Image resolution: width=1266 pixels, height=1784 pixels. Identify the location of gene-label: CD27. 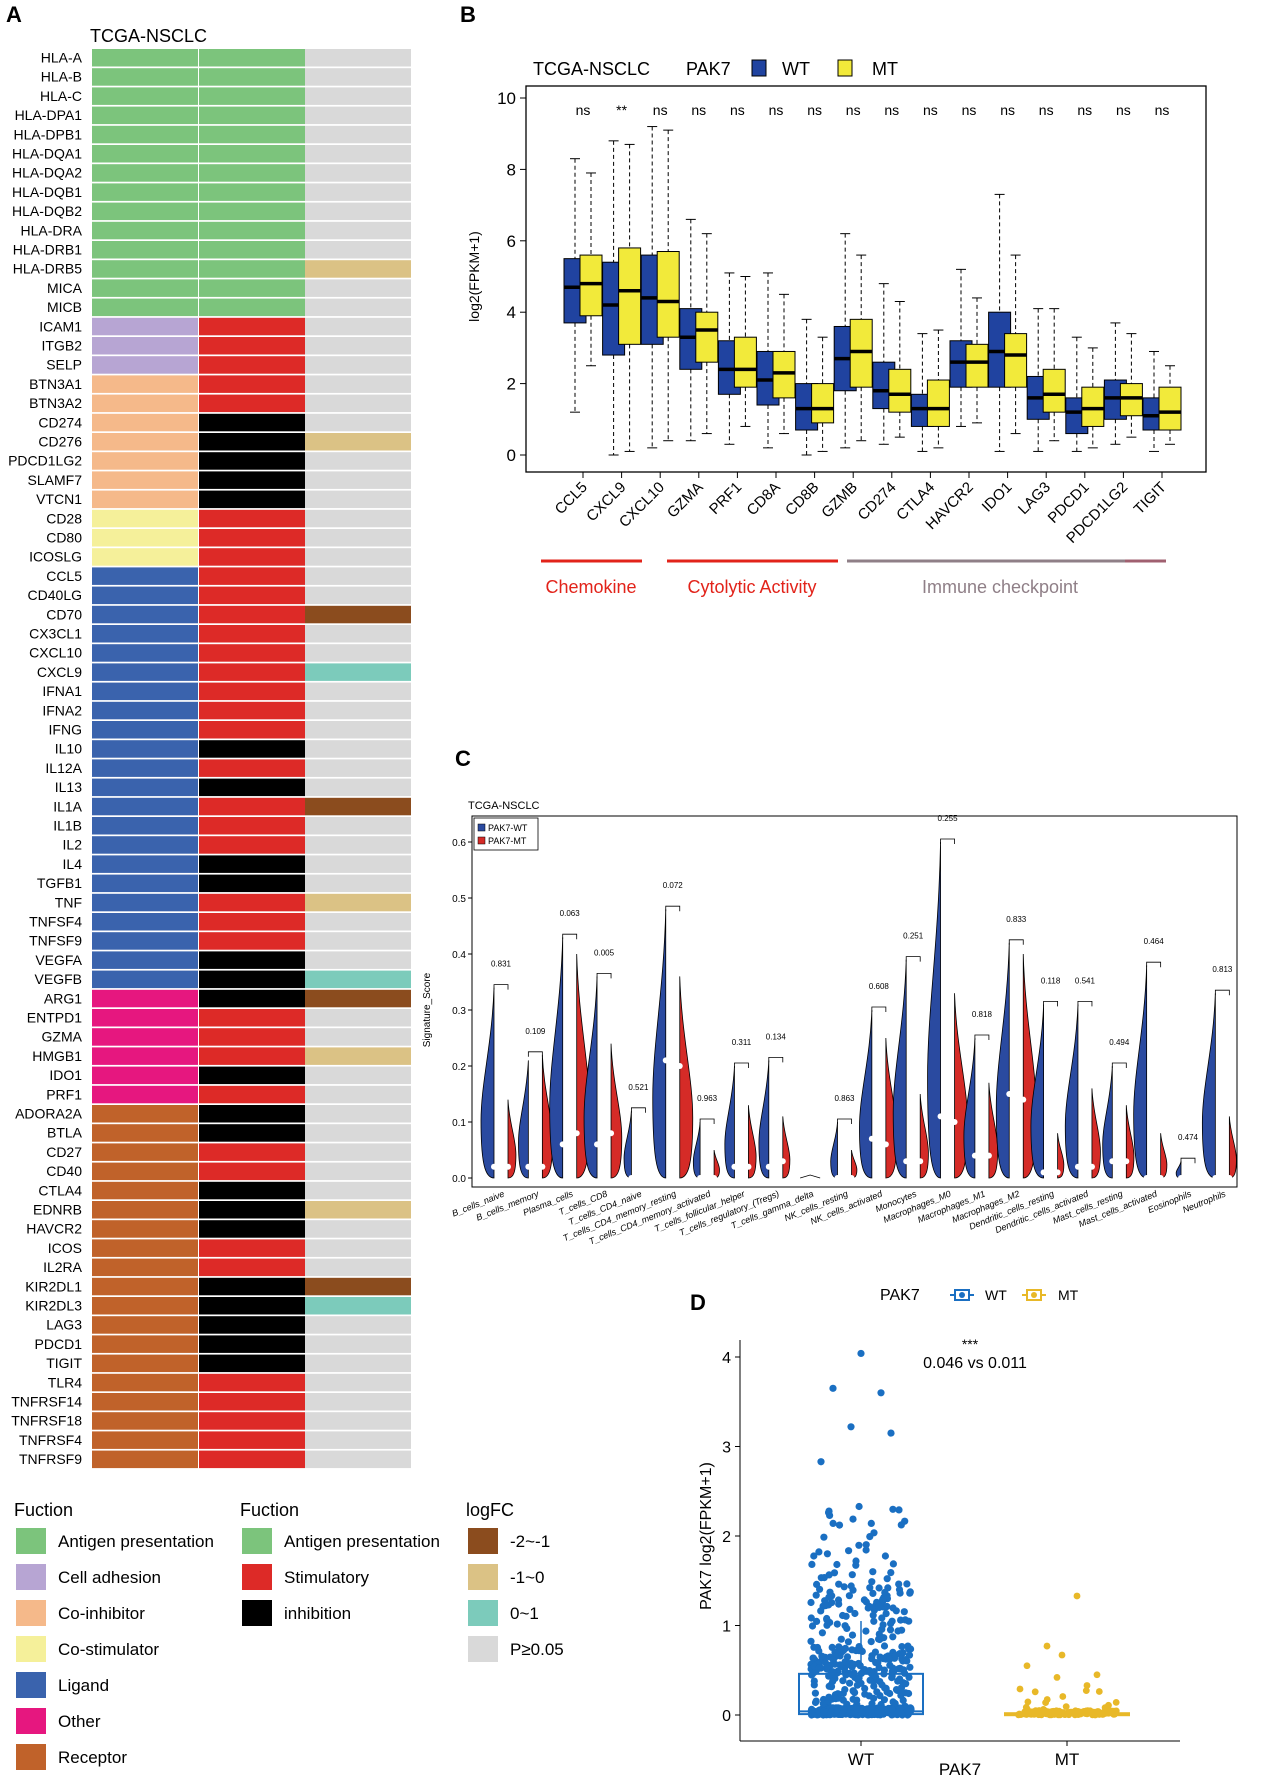
(64, 1152).